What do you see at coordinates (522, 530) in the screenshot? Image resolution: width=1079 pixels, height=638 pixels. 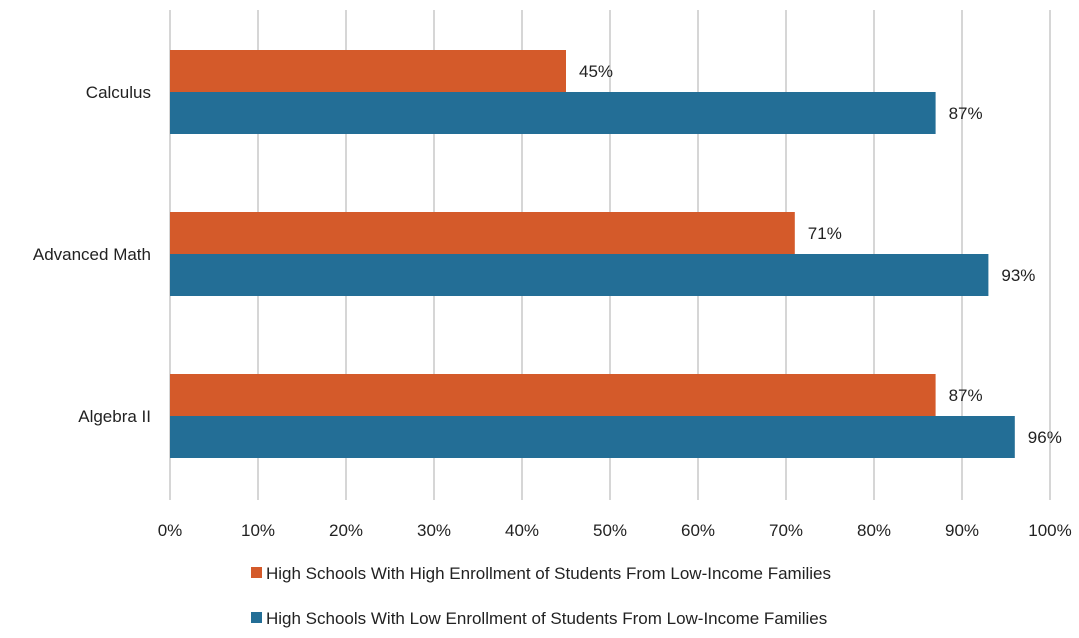 I see `x-tick-label: 40%` at bounding box center [522, 530].